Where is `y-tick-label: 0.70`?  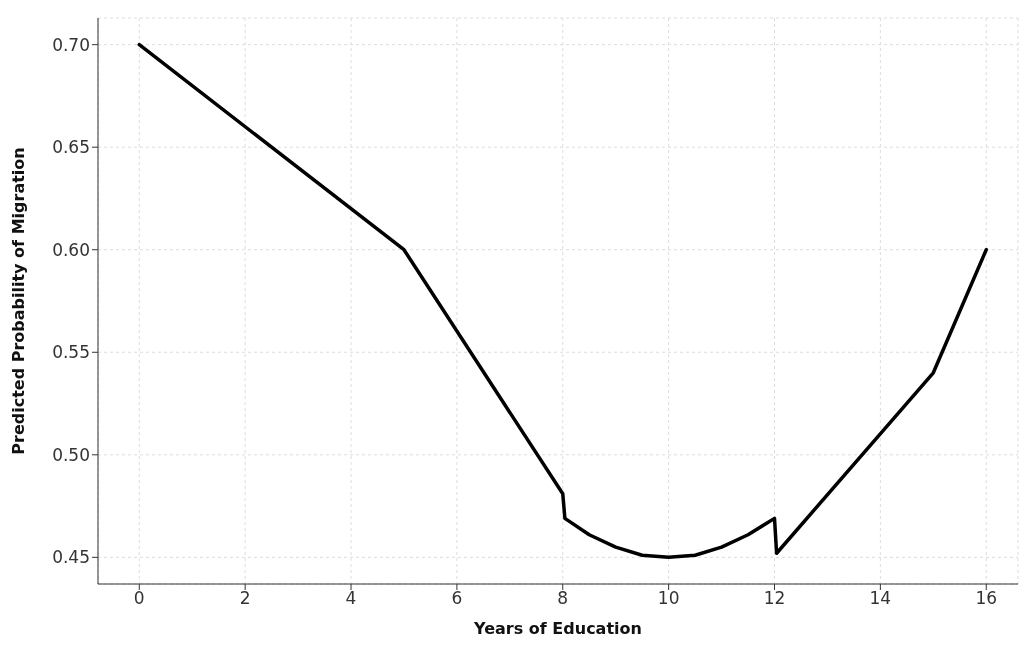 y-tick-label: 0.70 is located at coordinates (71, 44).